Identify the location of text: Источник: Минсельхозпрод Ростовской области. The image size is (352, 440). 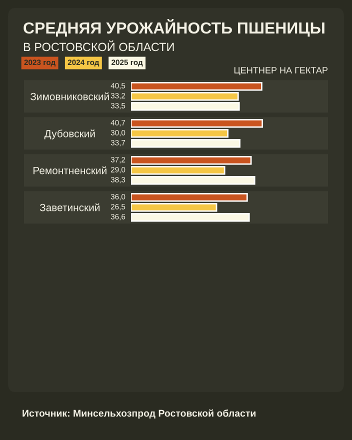
(139, 414).